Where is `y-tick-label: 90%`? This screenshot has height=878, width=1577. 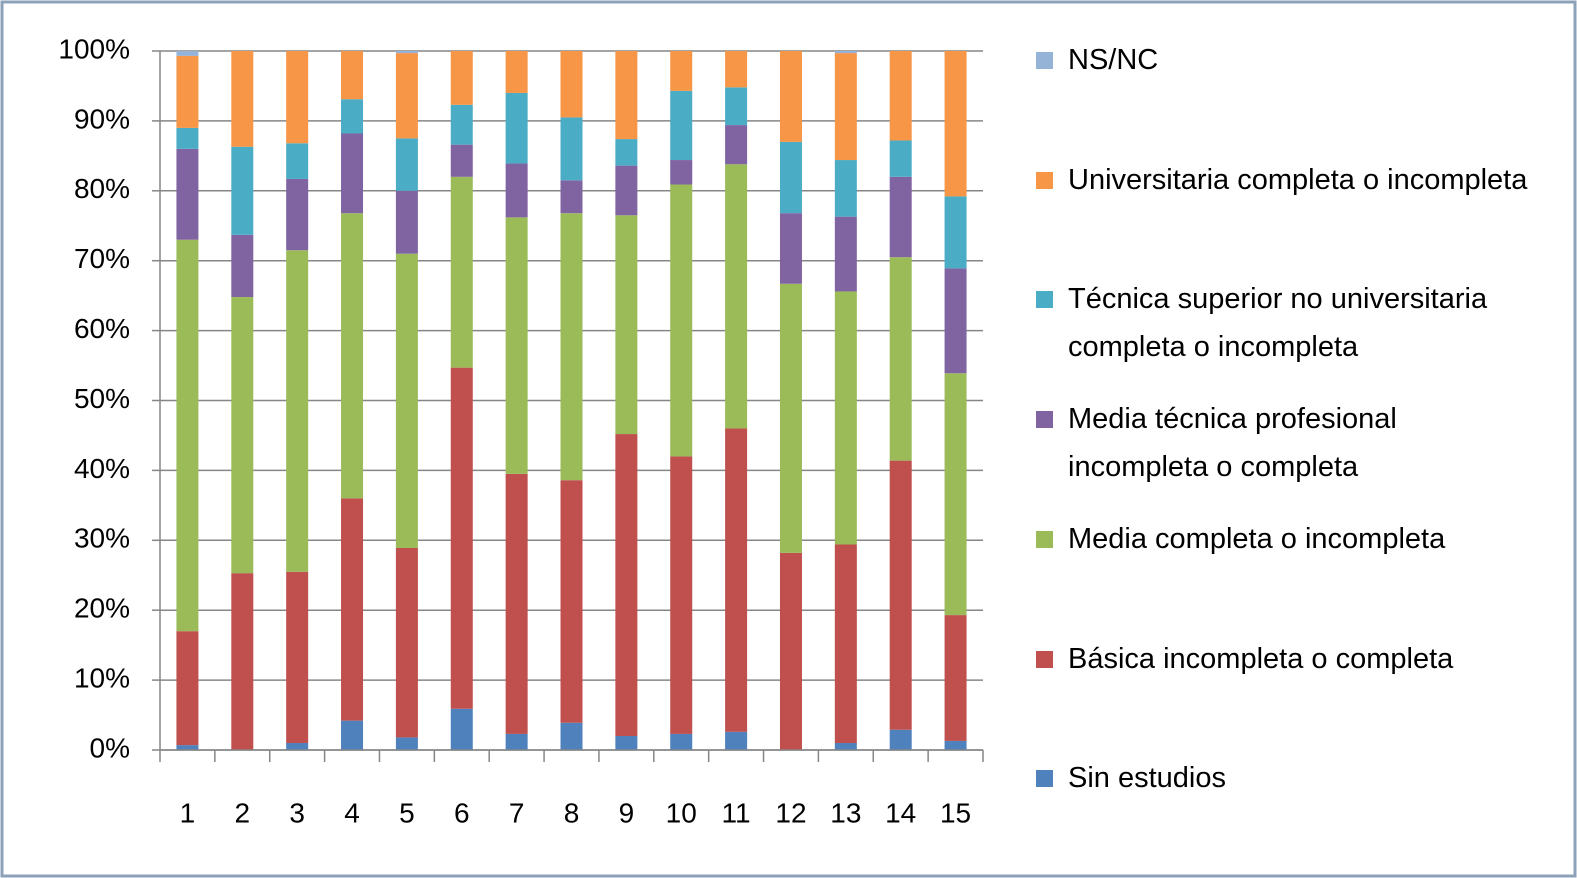
y-tick-label: 90% is located at coordinates (102, 118).